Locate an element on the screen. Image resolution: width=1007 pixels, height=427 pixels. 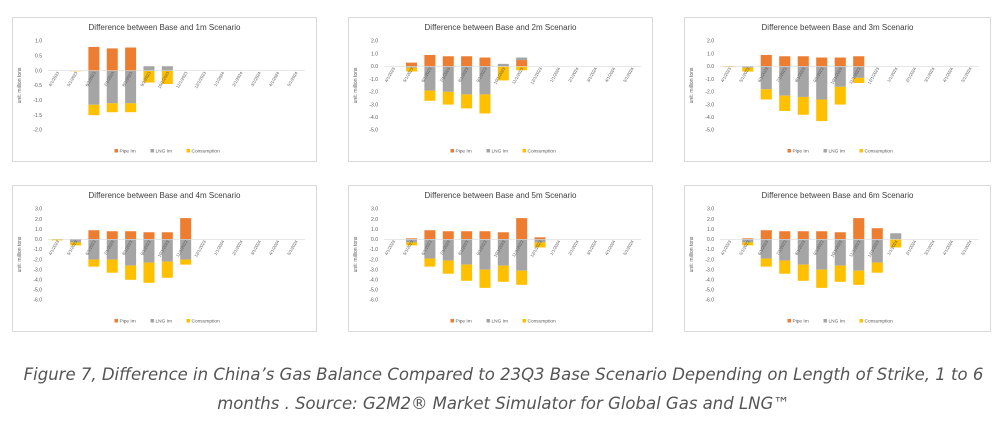
y-tick-label: -5.0 is located at coordinates (37, 291).